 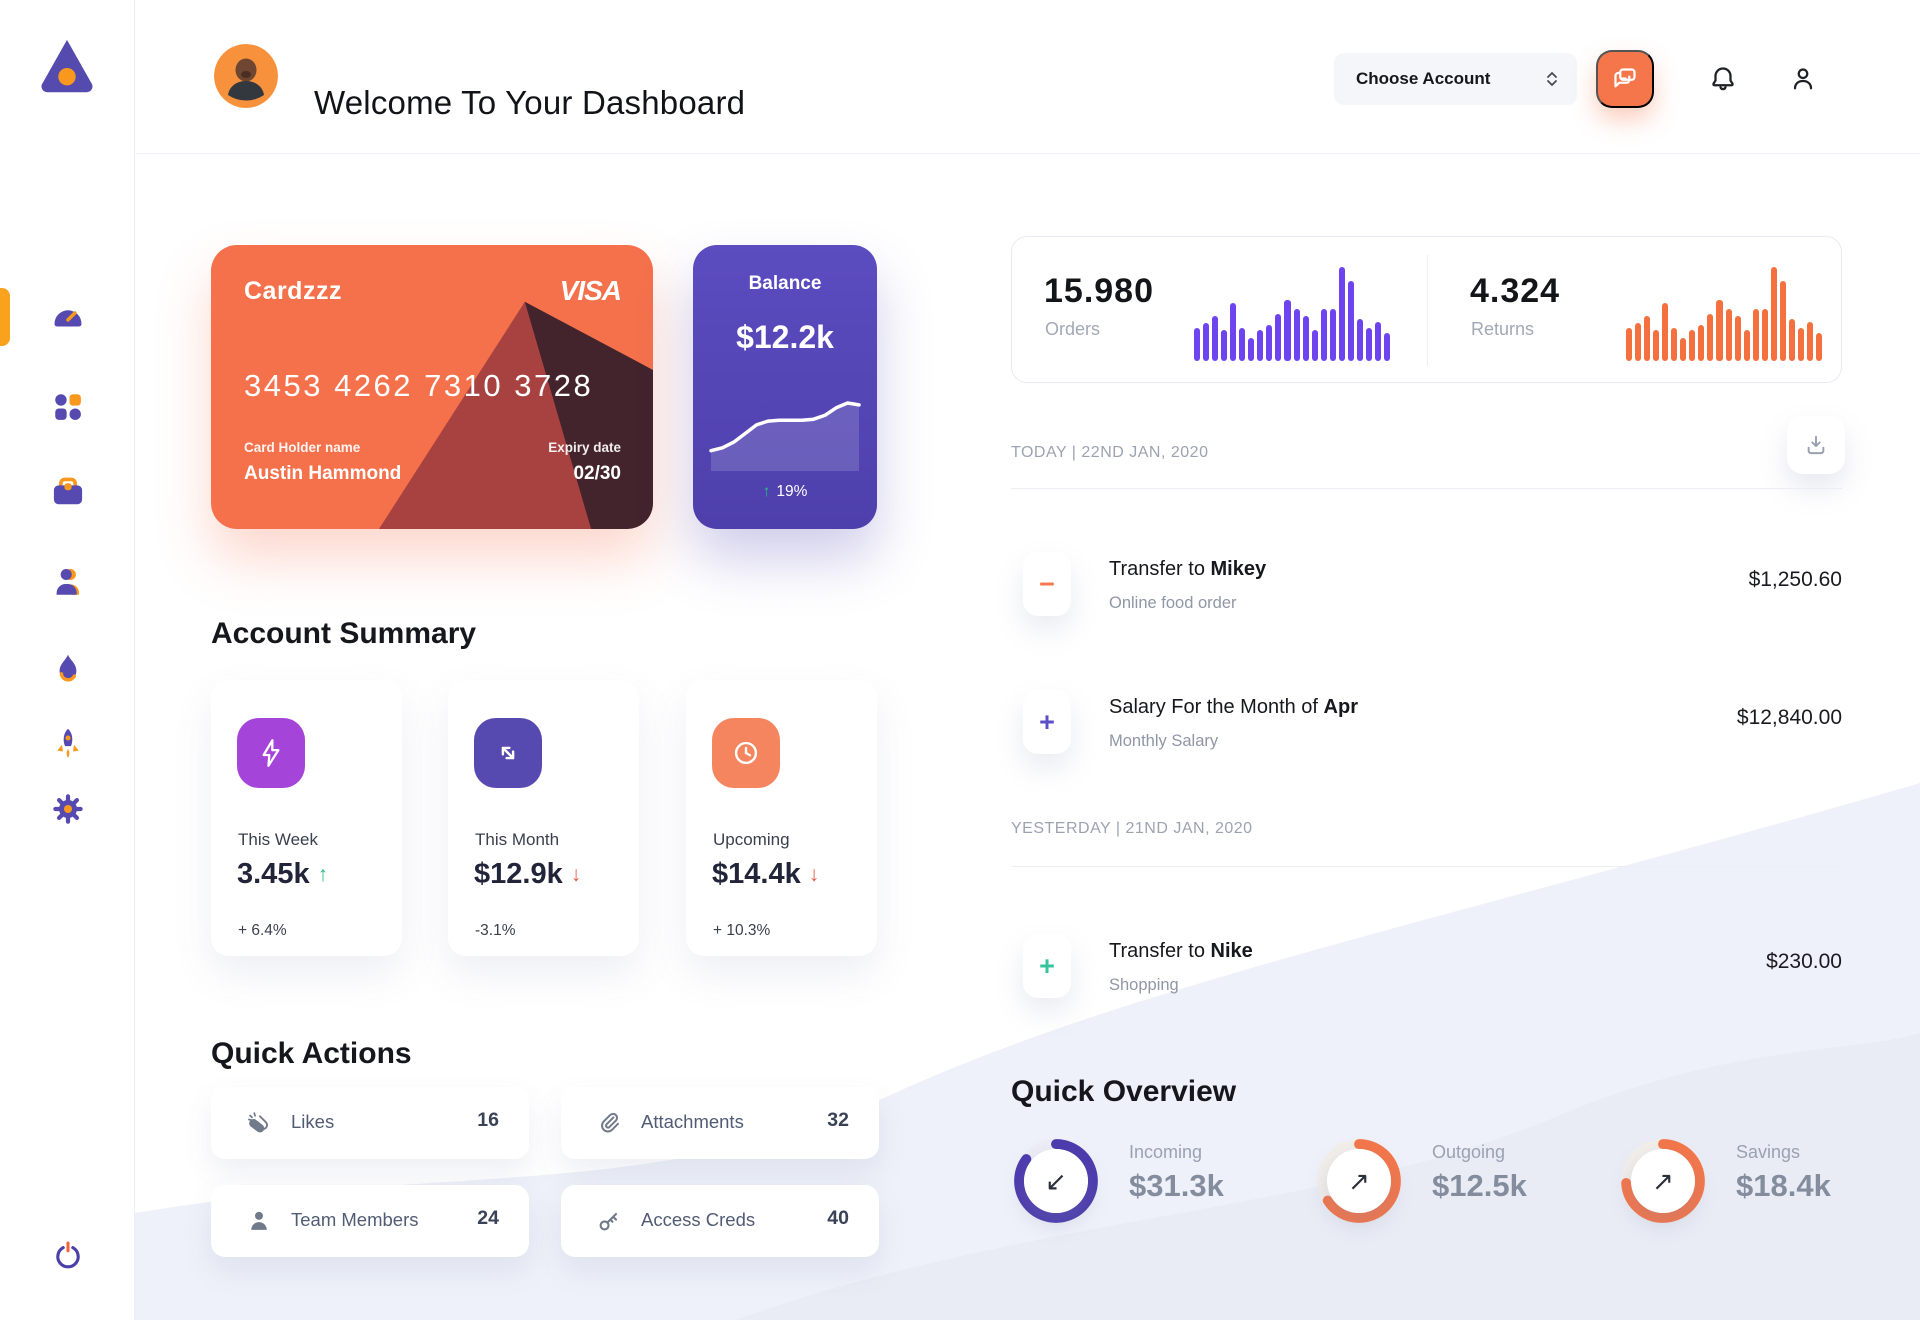 I want to click on quick-action-label: Attachments, so click(x=692, y=1121).